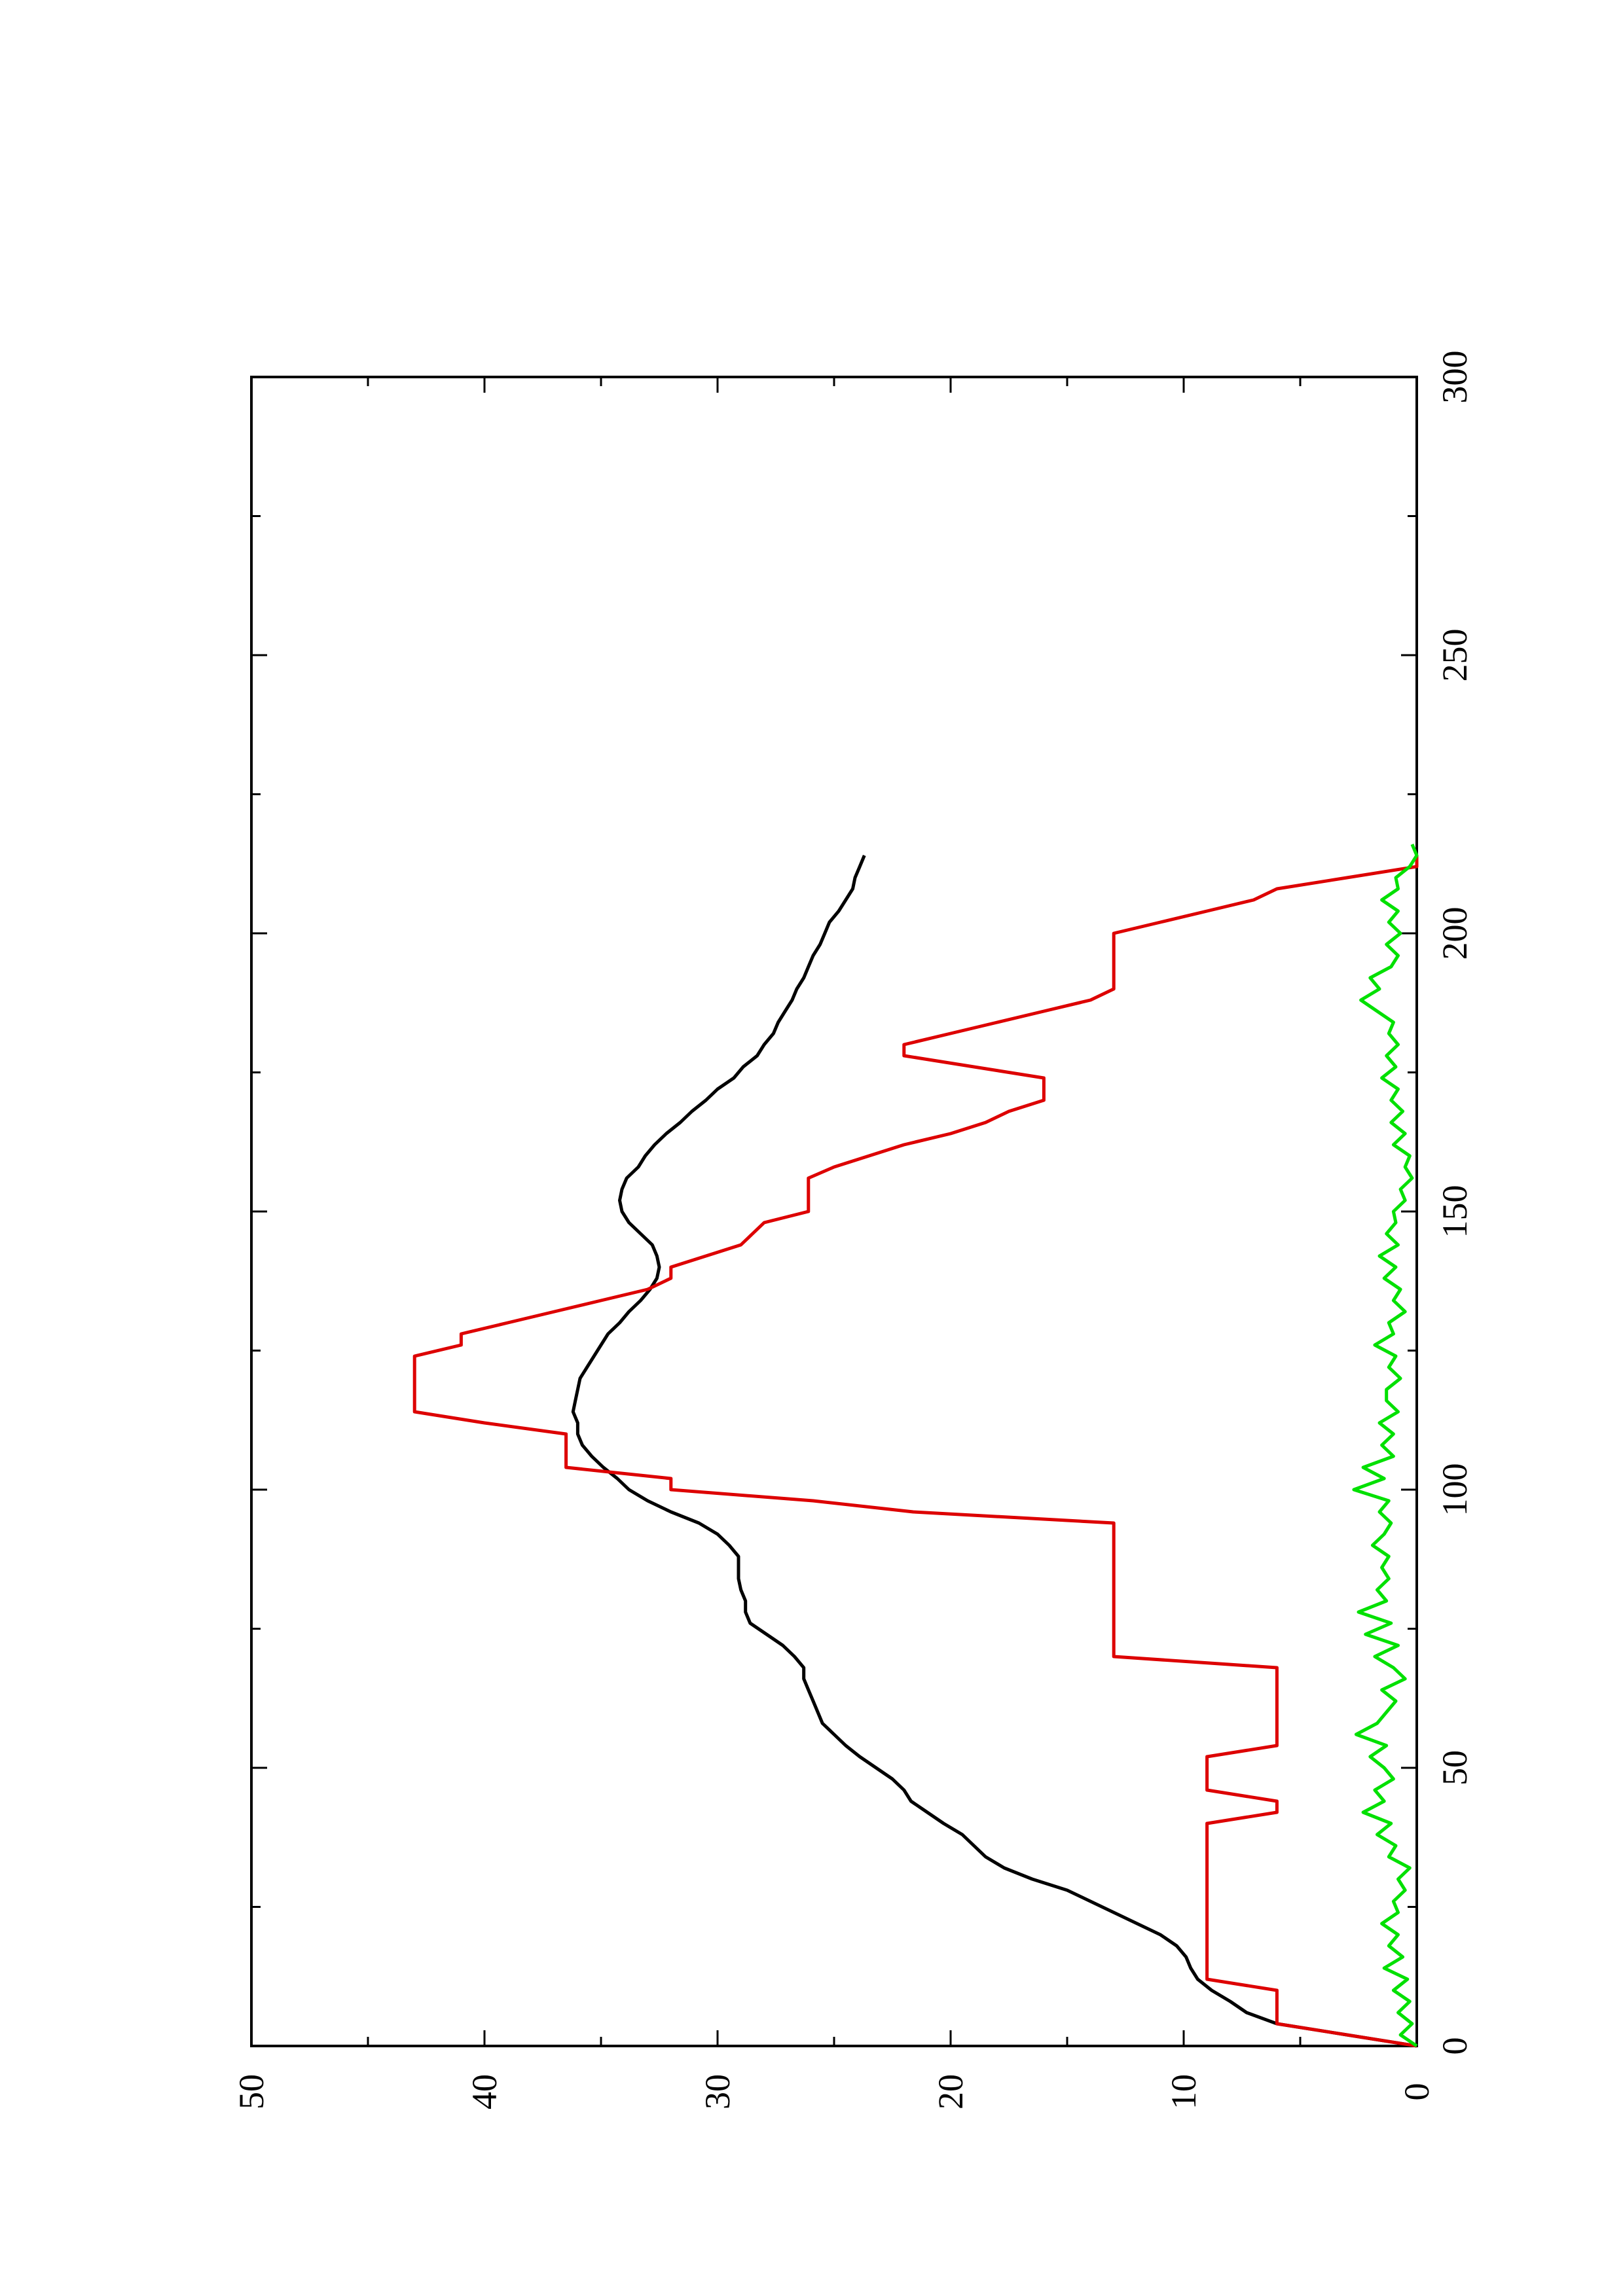  Describe the element at coordinates (1454, 655) in the screenshot. I see `x-tick-label: 250` at that location.